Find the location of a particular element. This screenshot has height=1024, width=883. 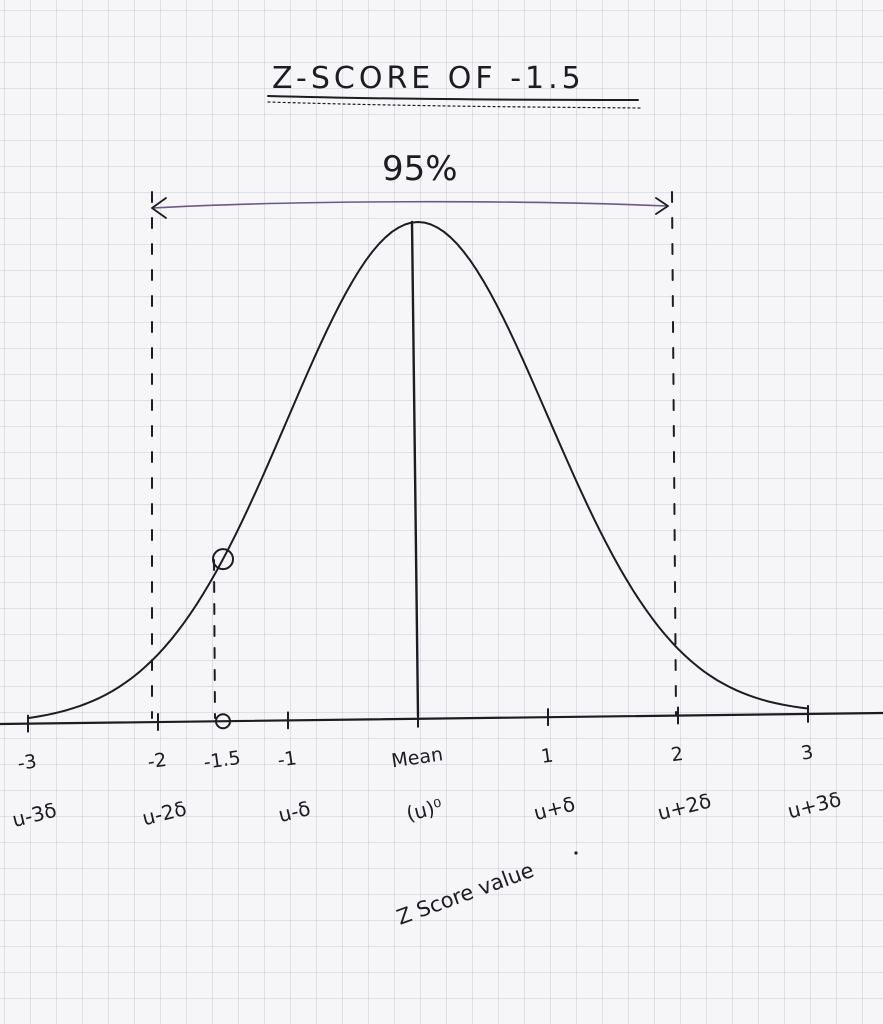

tick-label: -2 is located at coordinates (157, 761).